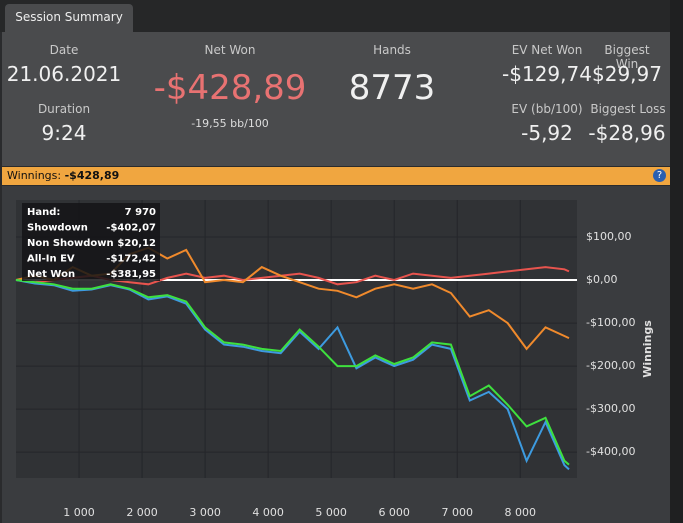  I want to click on value: -$28,96, so click(627, 133).